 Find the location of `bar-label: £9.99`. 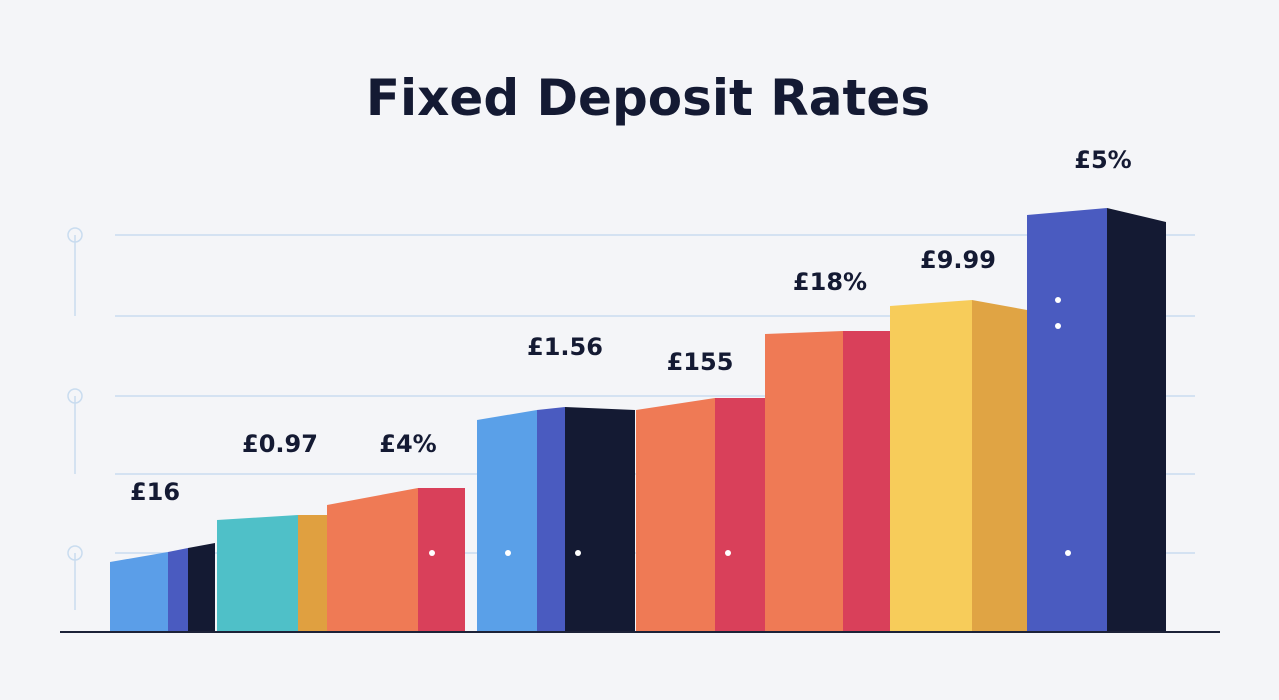

bar-label: £9.99 is located at coordinates (958, 260).